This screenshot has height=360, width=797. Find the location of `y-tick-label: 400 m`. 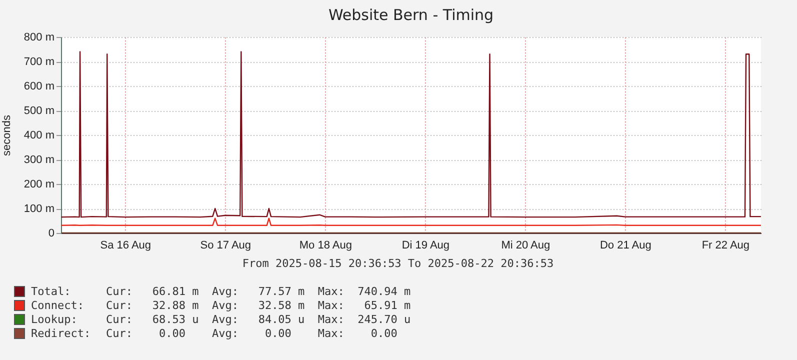

y-tick-label: 400 m is located at coordinates (39, 136).